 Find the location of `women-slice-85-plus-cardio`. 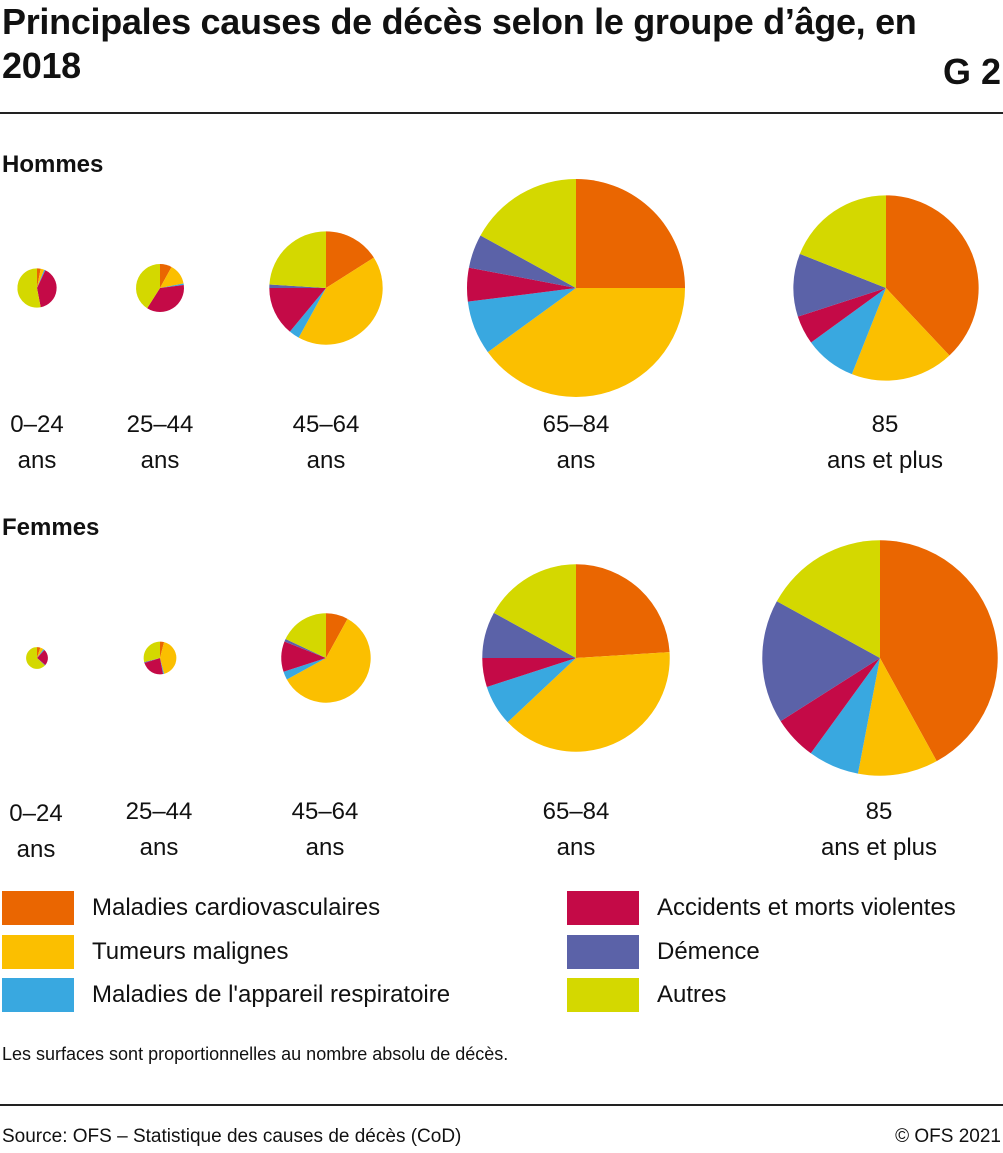

women-slice-85-plus-cardio is located at coordinates (939, 651).